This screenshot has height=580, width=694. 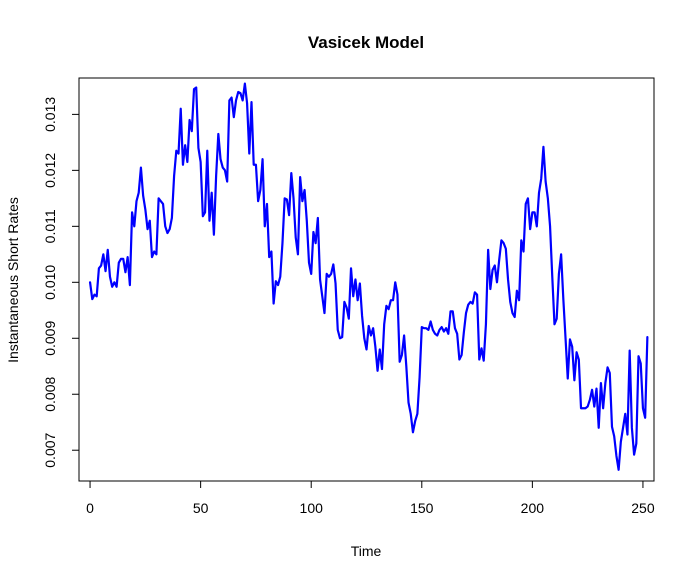 I want to click on y-tick-label: 0.011, so click(x=50, y=226).